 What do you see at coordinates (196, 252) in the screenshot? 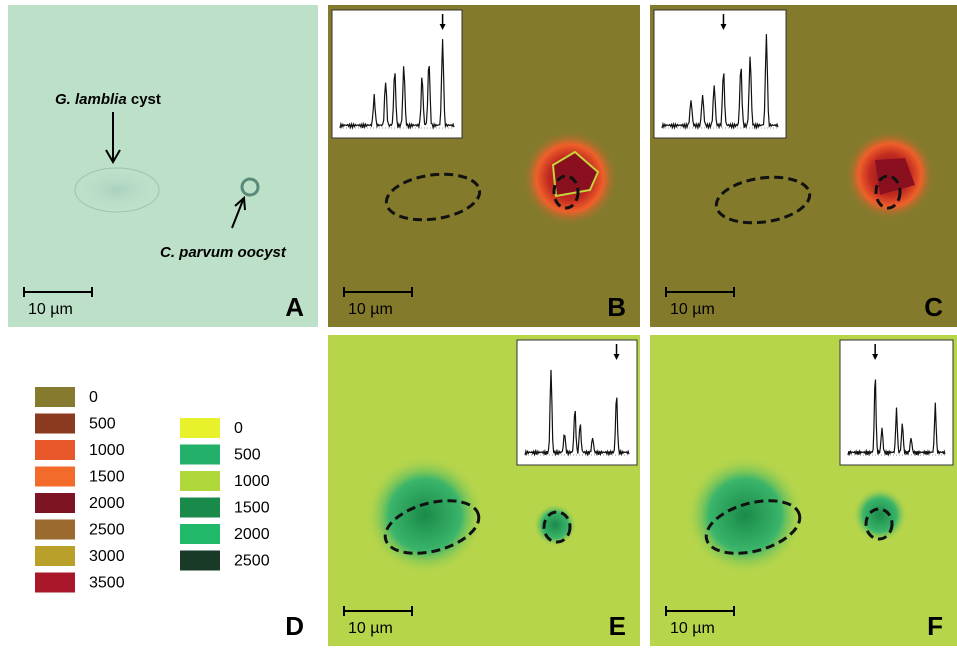
I see `species: C. parvum` at bounding box center [196, 252].